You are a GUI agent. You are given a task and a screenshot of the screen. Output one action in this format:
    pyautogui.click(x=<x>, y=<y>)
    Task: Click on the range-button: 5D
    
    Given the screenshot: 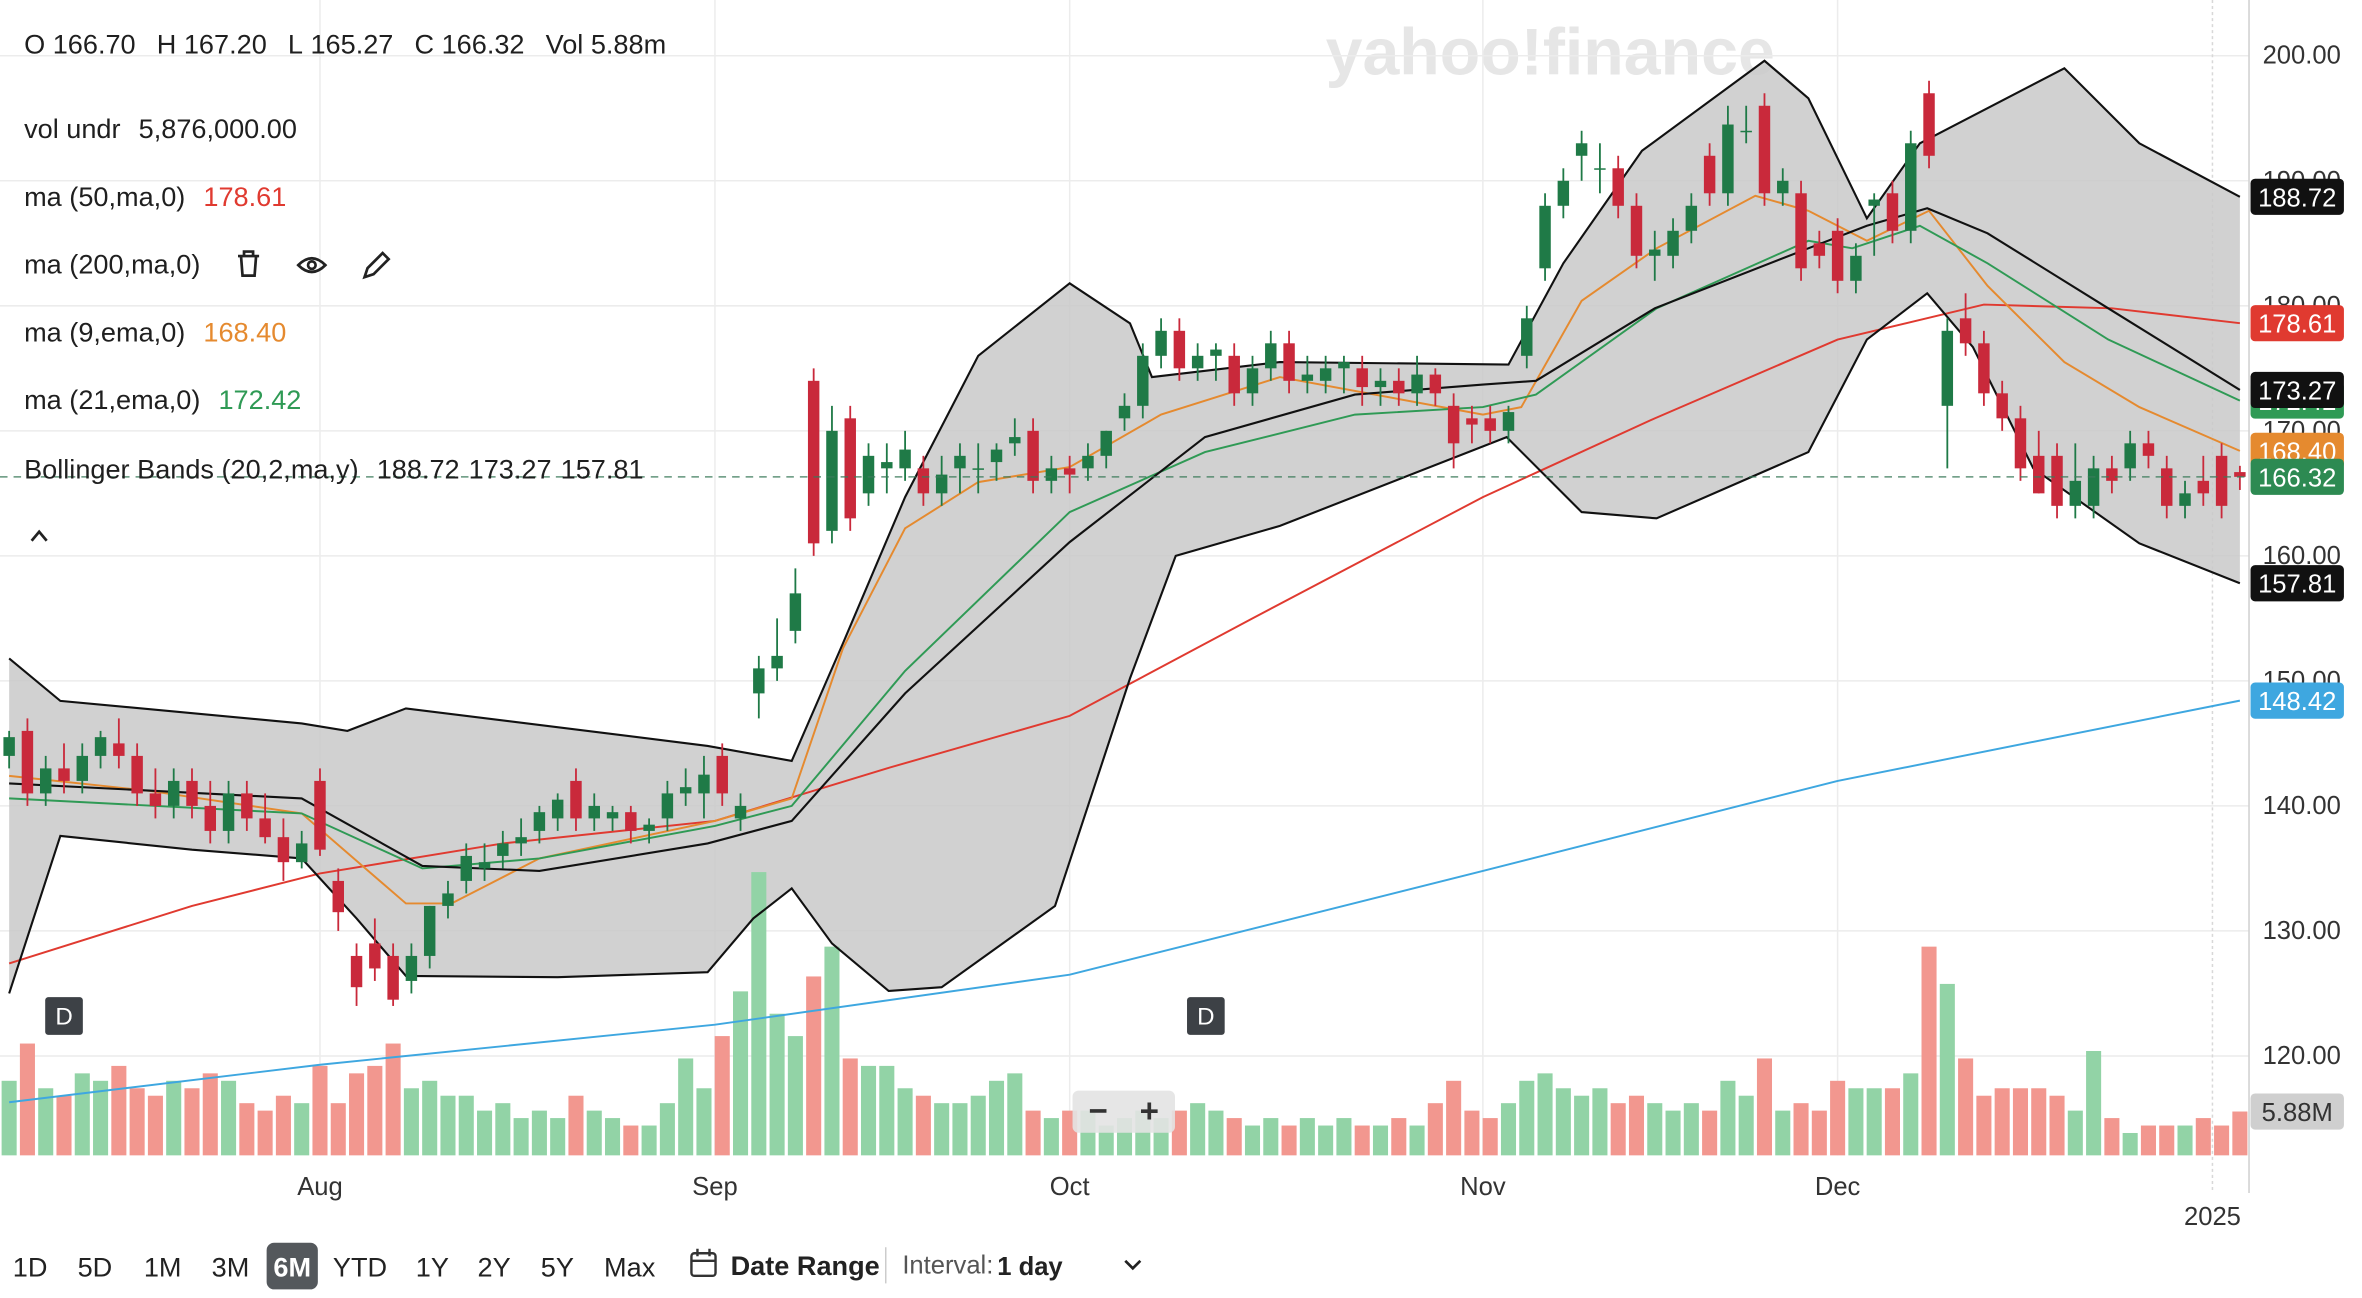 What is the action you would take?
    pyautogui.click(x=95, y=1266)
    